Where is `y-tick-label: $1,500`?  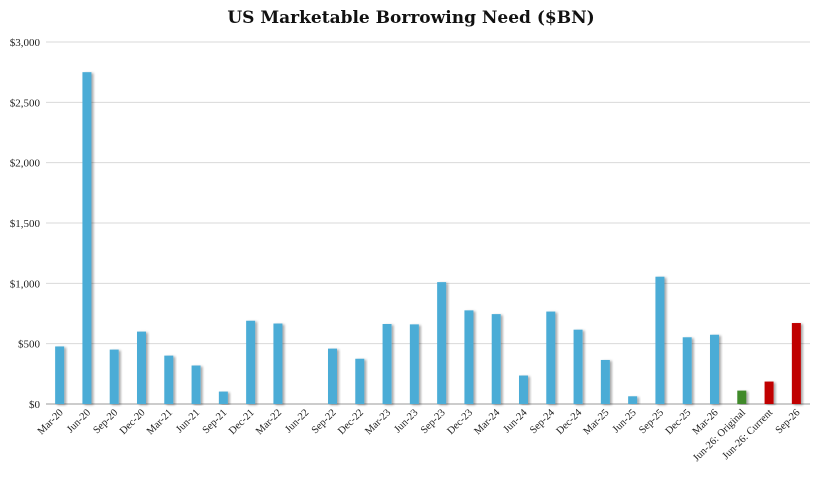
y-tick-label: $1,500 is located at coordinates (25, 224).